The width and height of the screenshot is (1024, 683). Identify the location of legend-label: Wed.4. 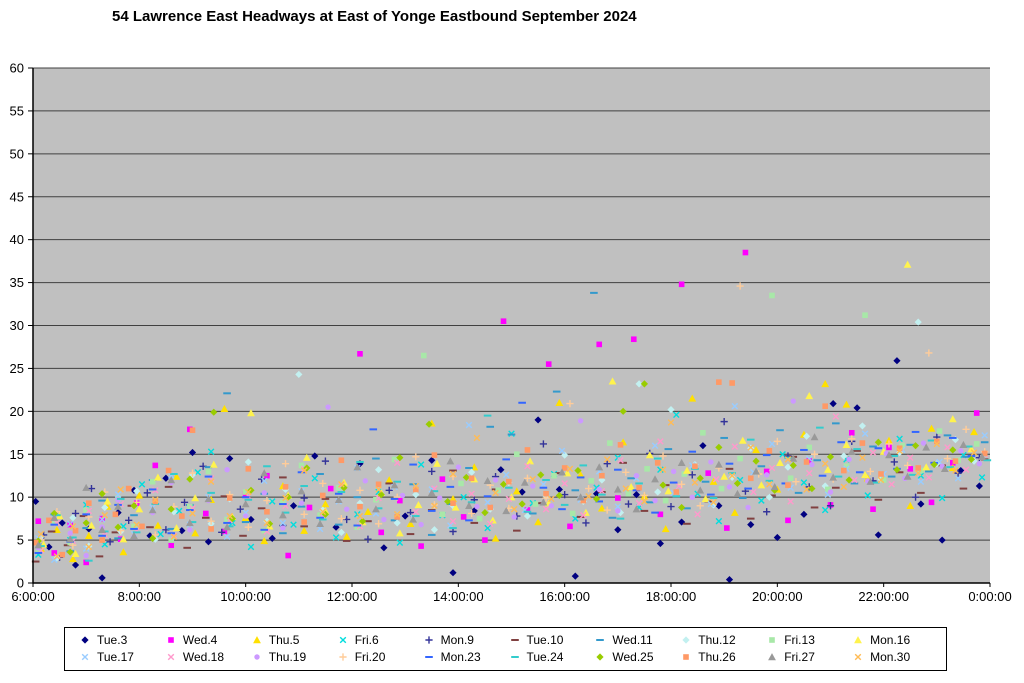
(200, 640).